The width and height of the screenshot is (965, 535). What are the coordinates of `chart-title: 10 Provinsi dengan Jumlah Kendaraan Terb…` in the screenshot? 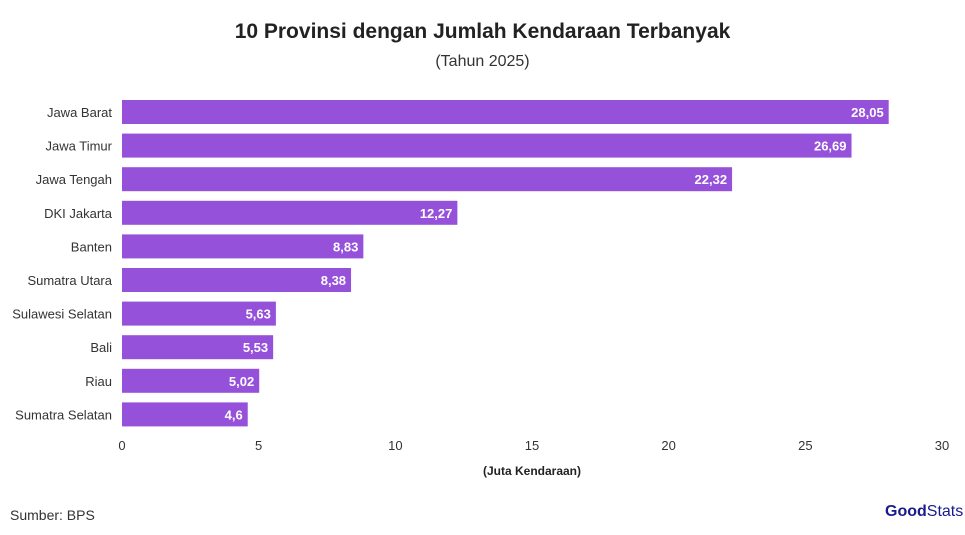 It's located at (482, 31).